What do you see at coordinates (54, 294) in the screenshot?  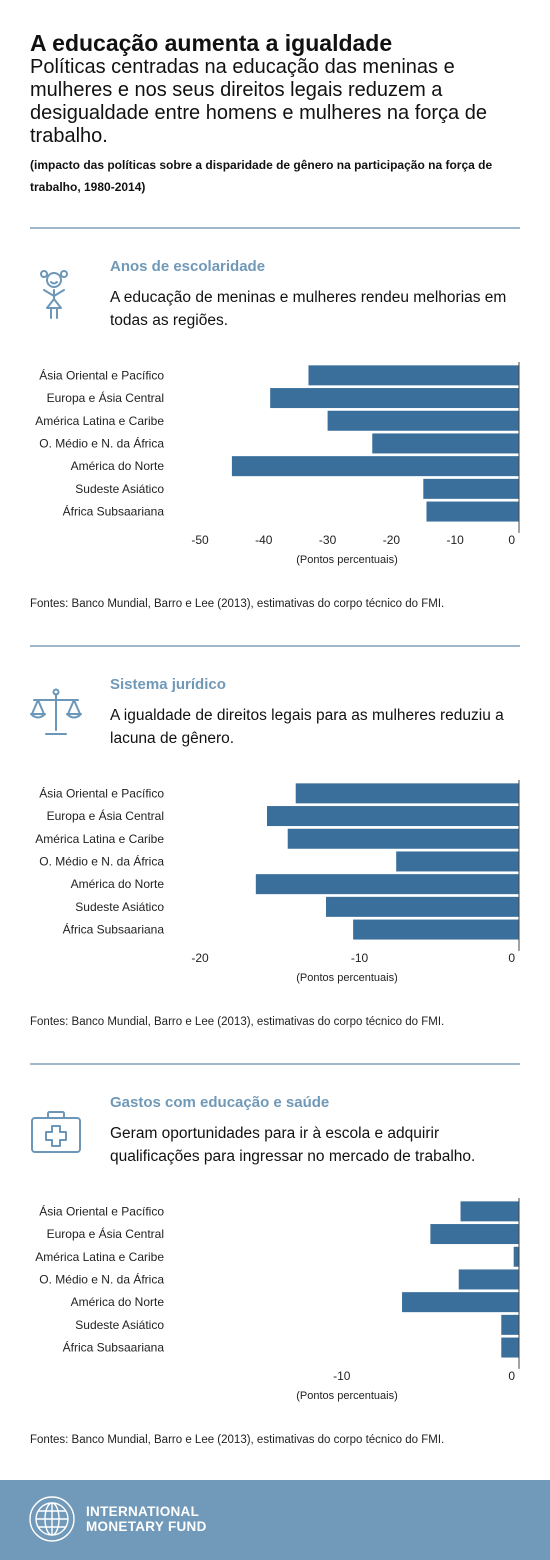 I see `girl-student-icon` at bounding box center [54, 294].